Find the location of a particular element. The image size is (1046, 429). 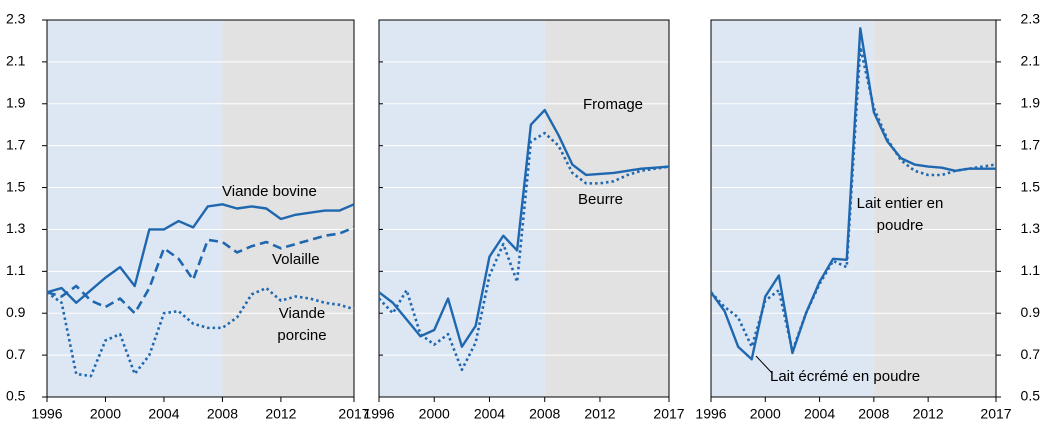

series-label: Lait écrémé en poudre is located at coordinates (845, 376).